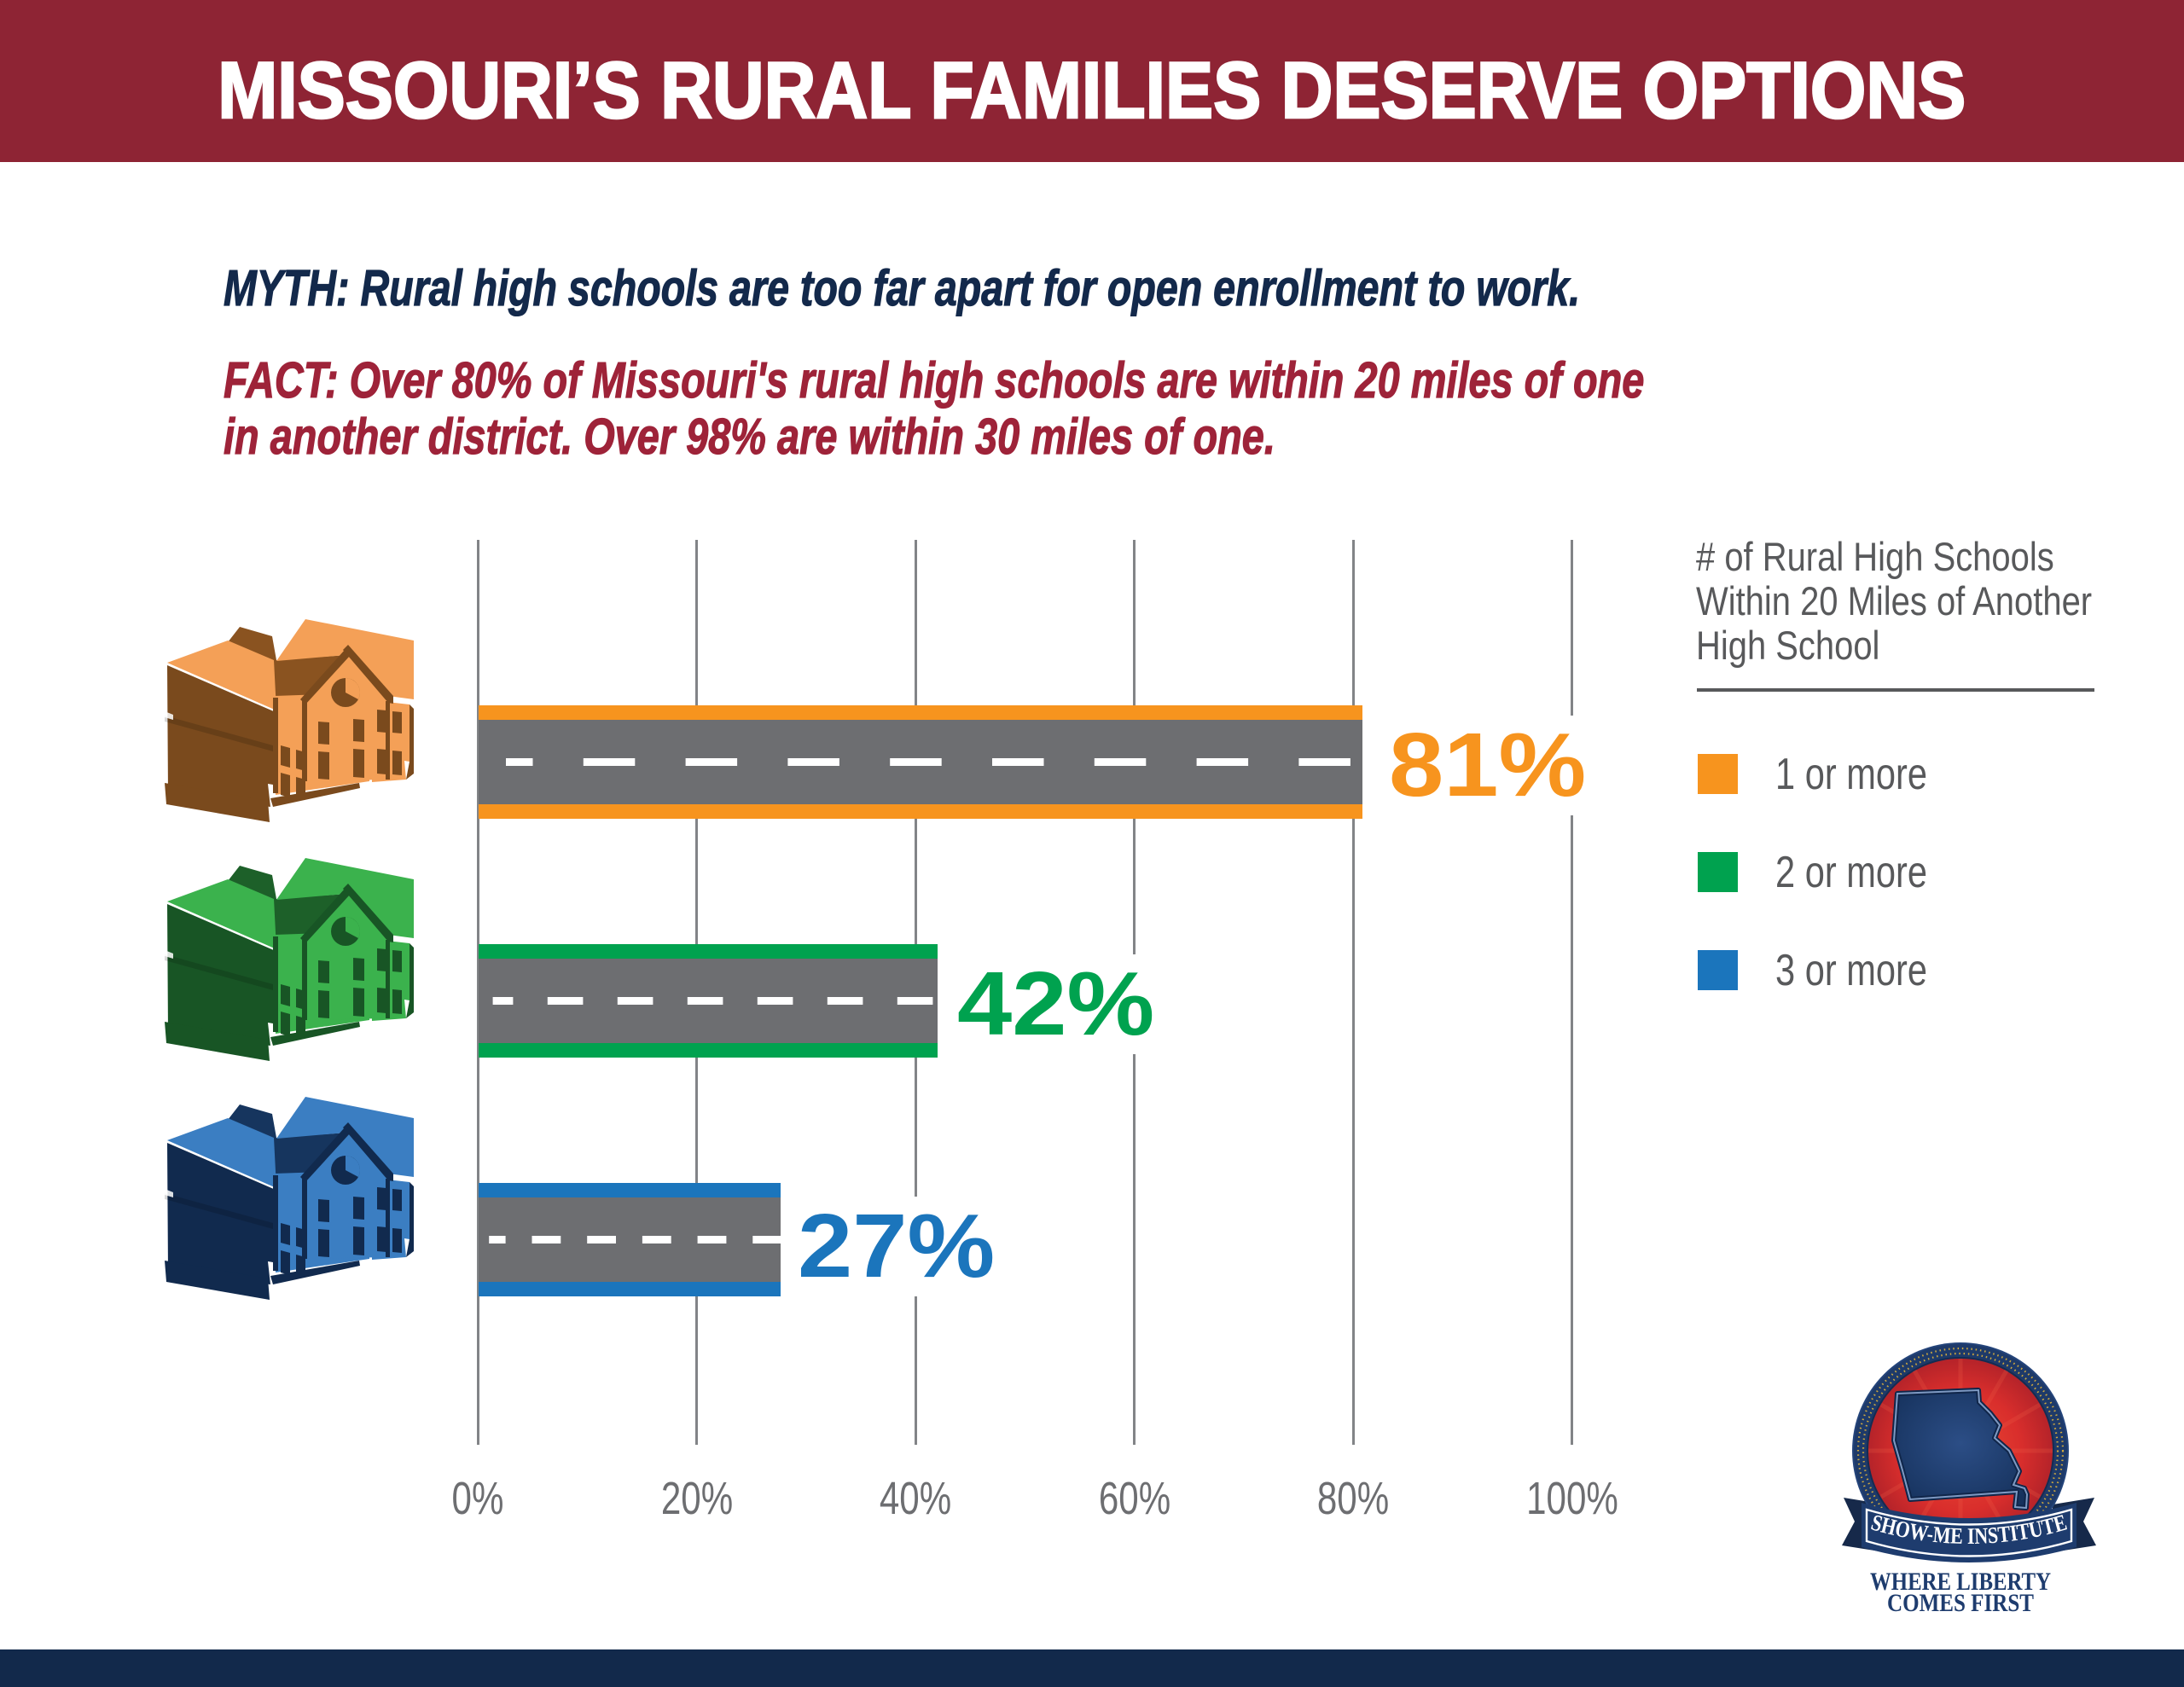 The height and width of the screenshot is (1687, 2184). I want to click on svg-text: COMES FIRST, so click(1961, 1603).